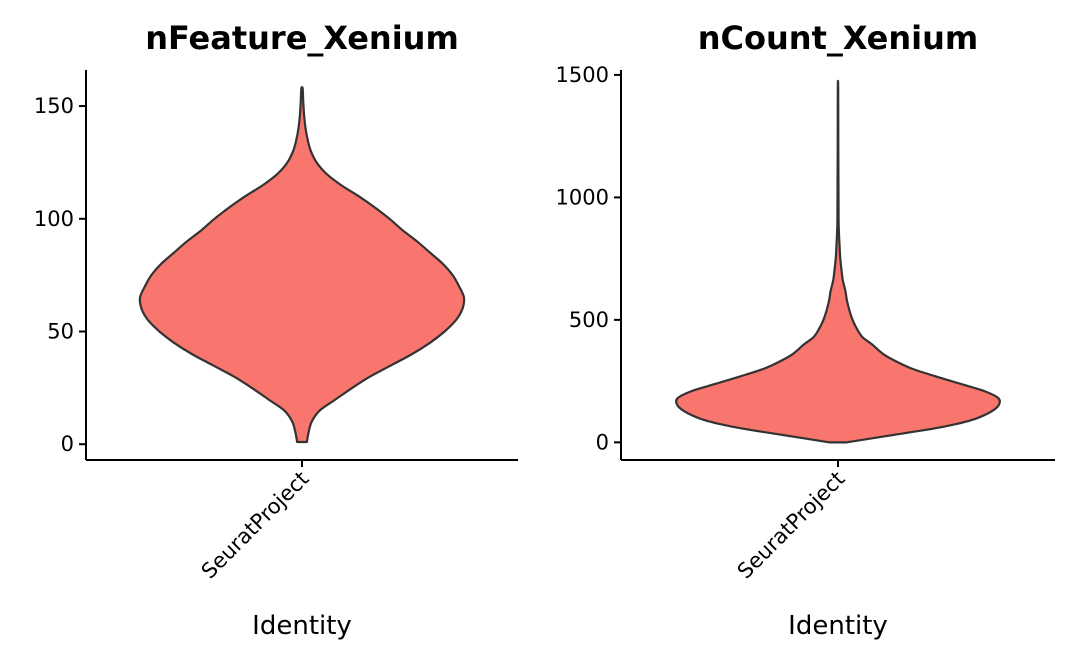 The width and height of the screenshot is (1080, 667). I want to click on y-tick-label: 50, so click(60, 332).